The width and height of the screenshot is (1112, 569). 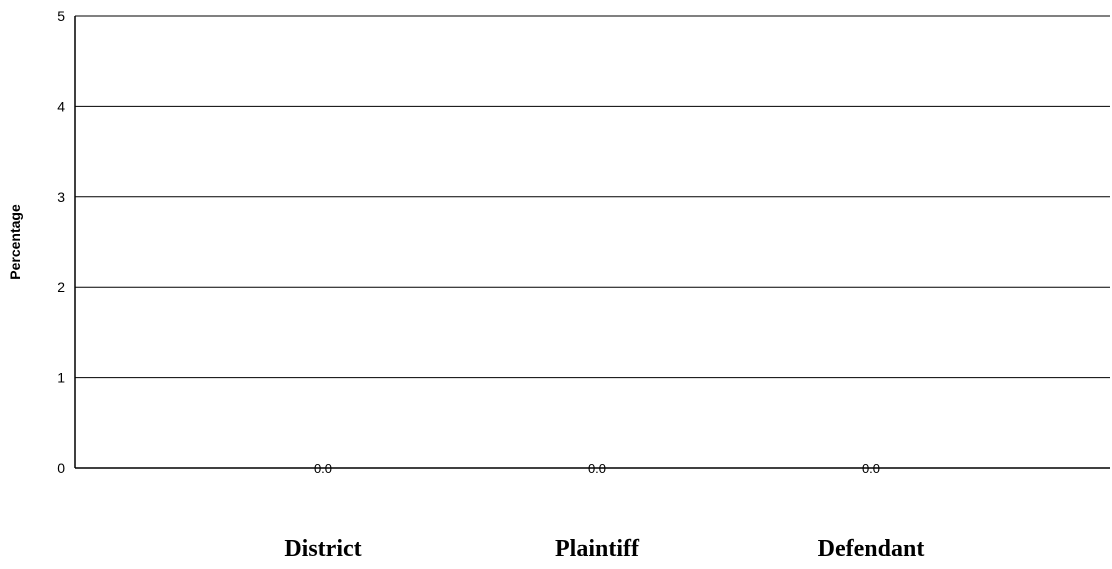 I want to click on category-labels: District Plaintiff Defendant, so click(x=604, y=549).